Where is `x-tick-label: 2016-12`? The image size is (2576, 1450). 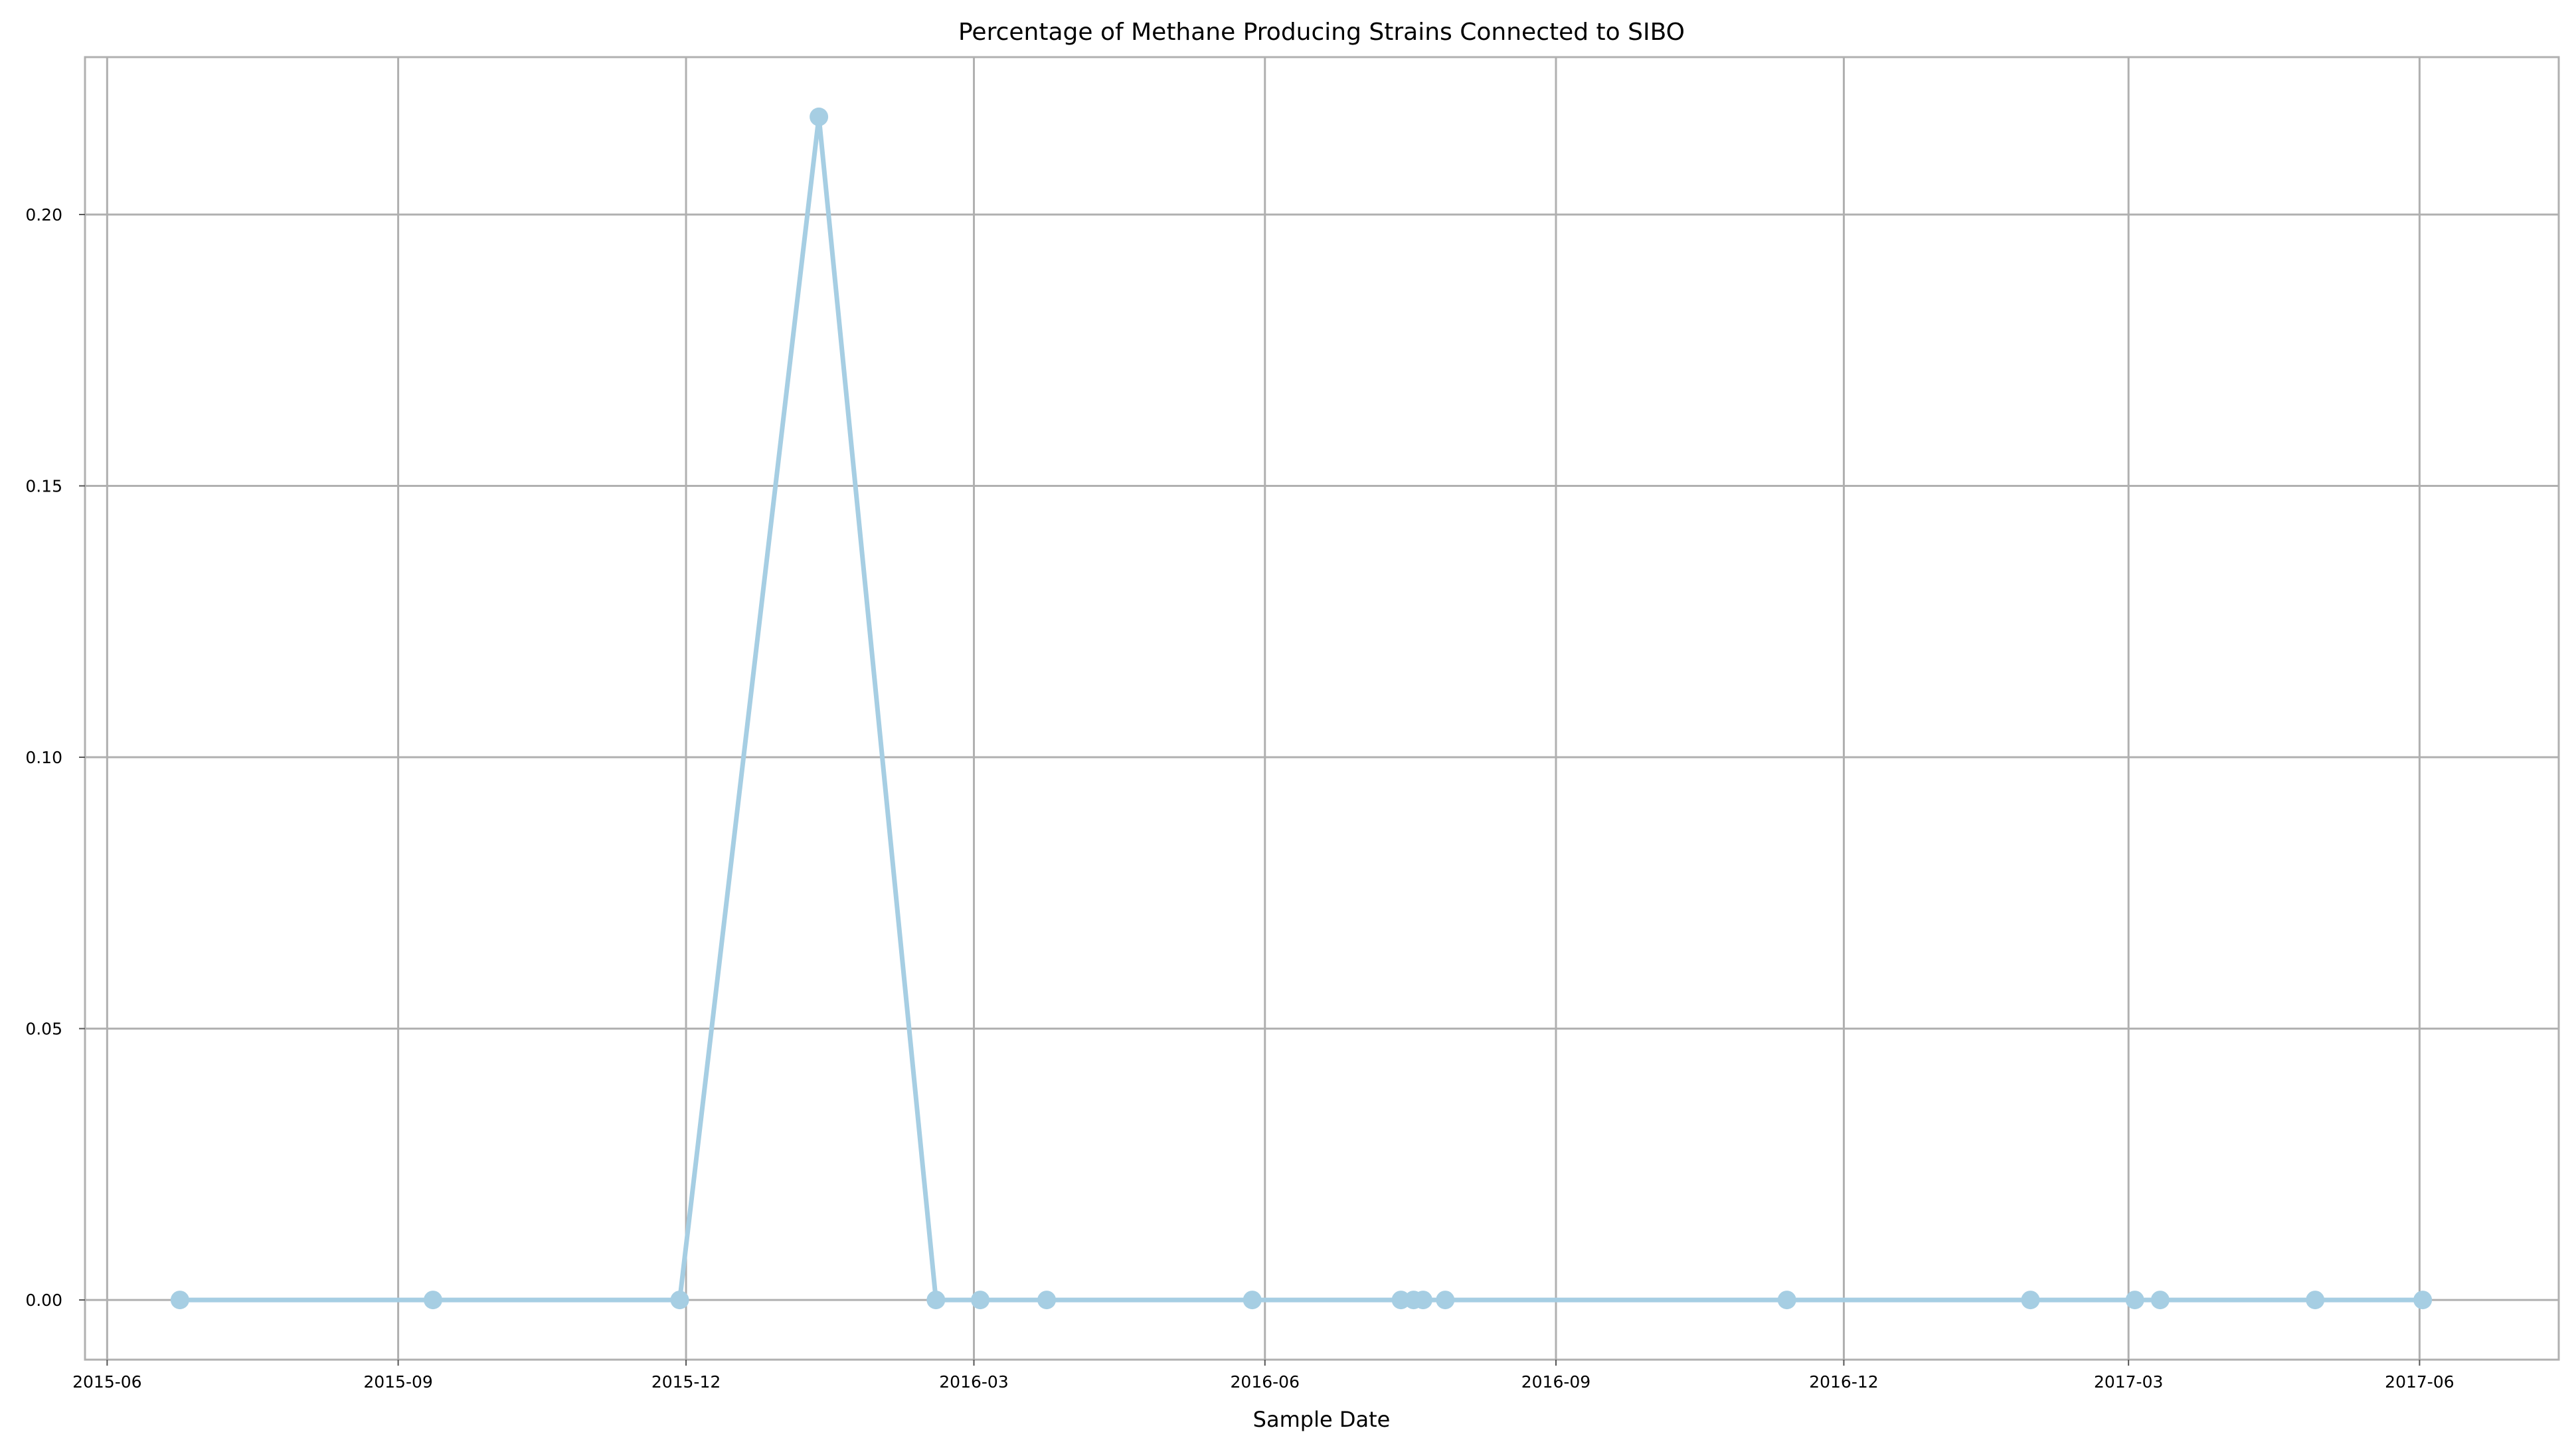 x-tick-label: 2016-12 is located at coordinates (1843, 1382).